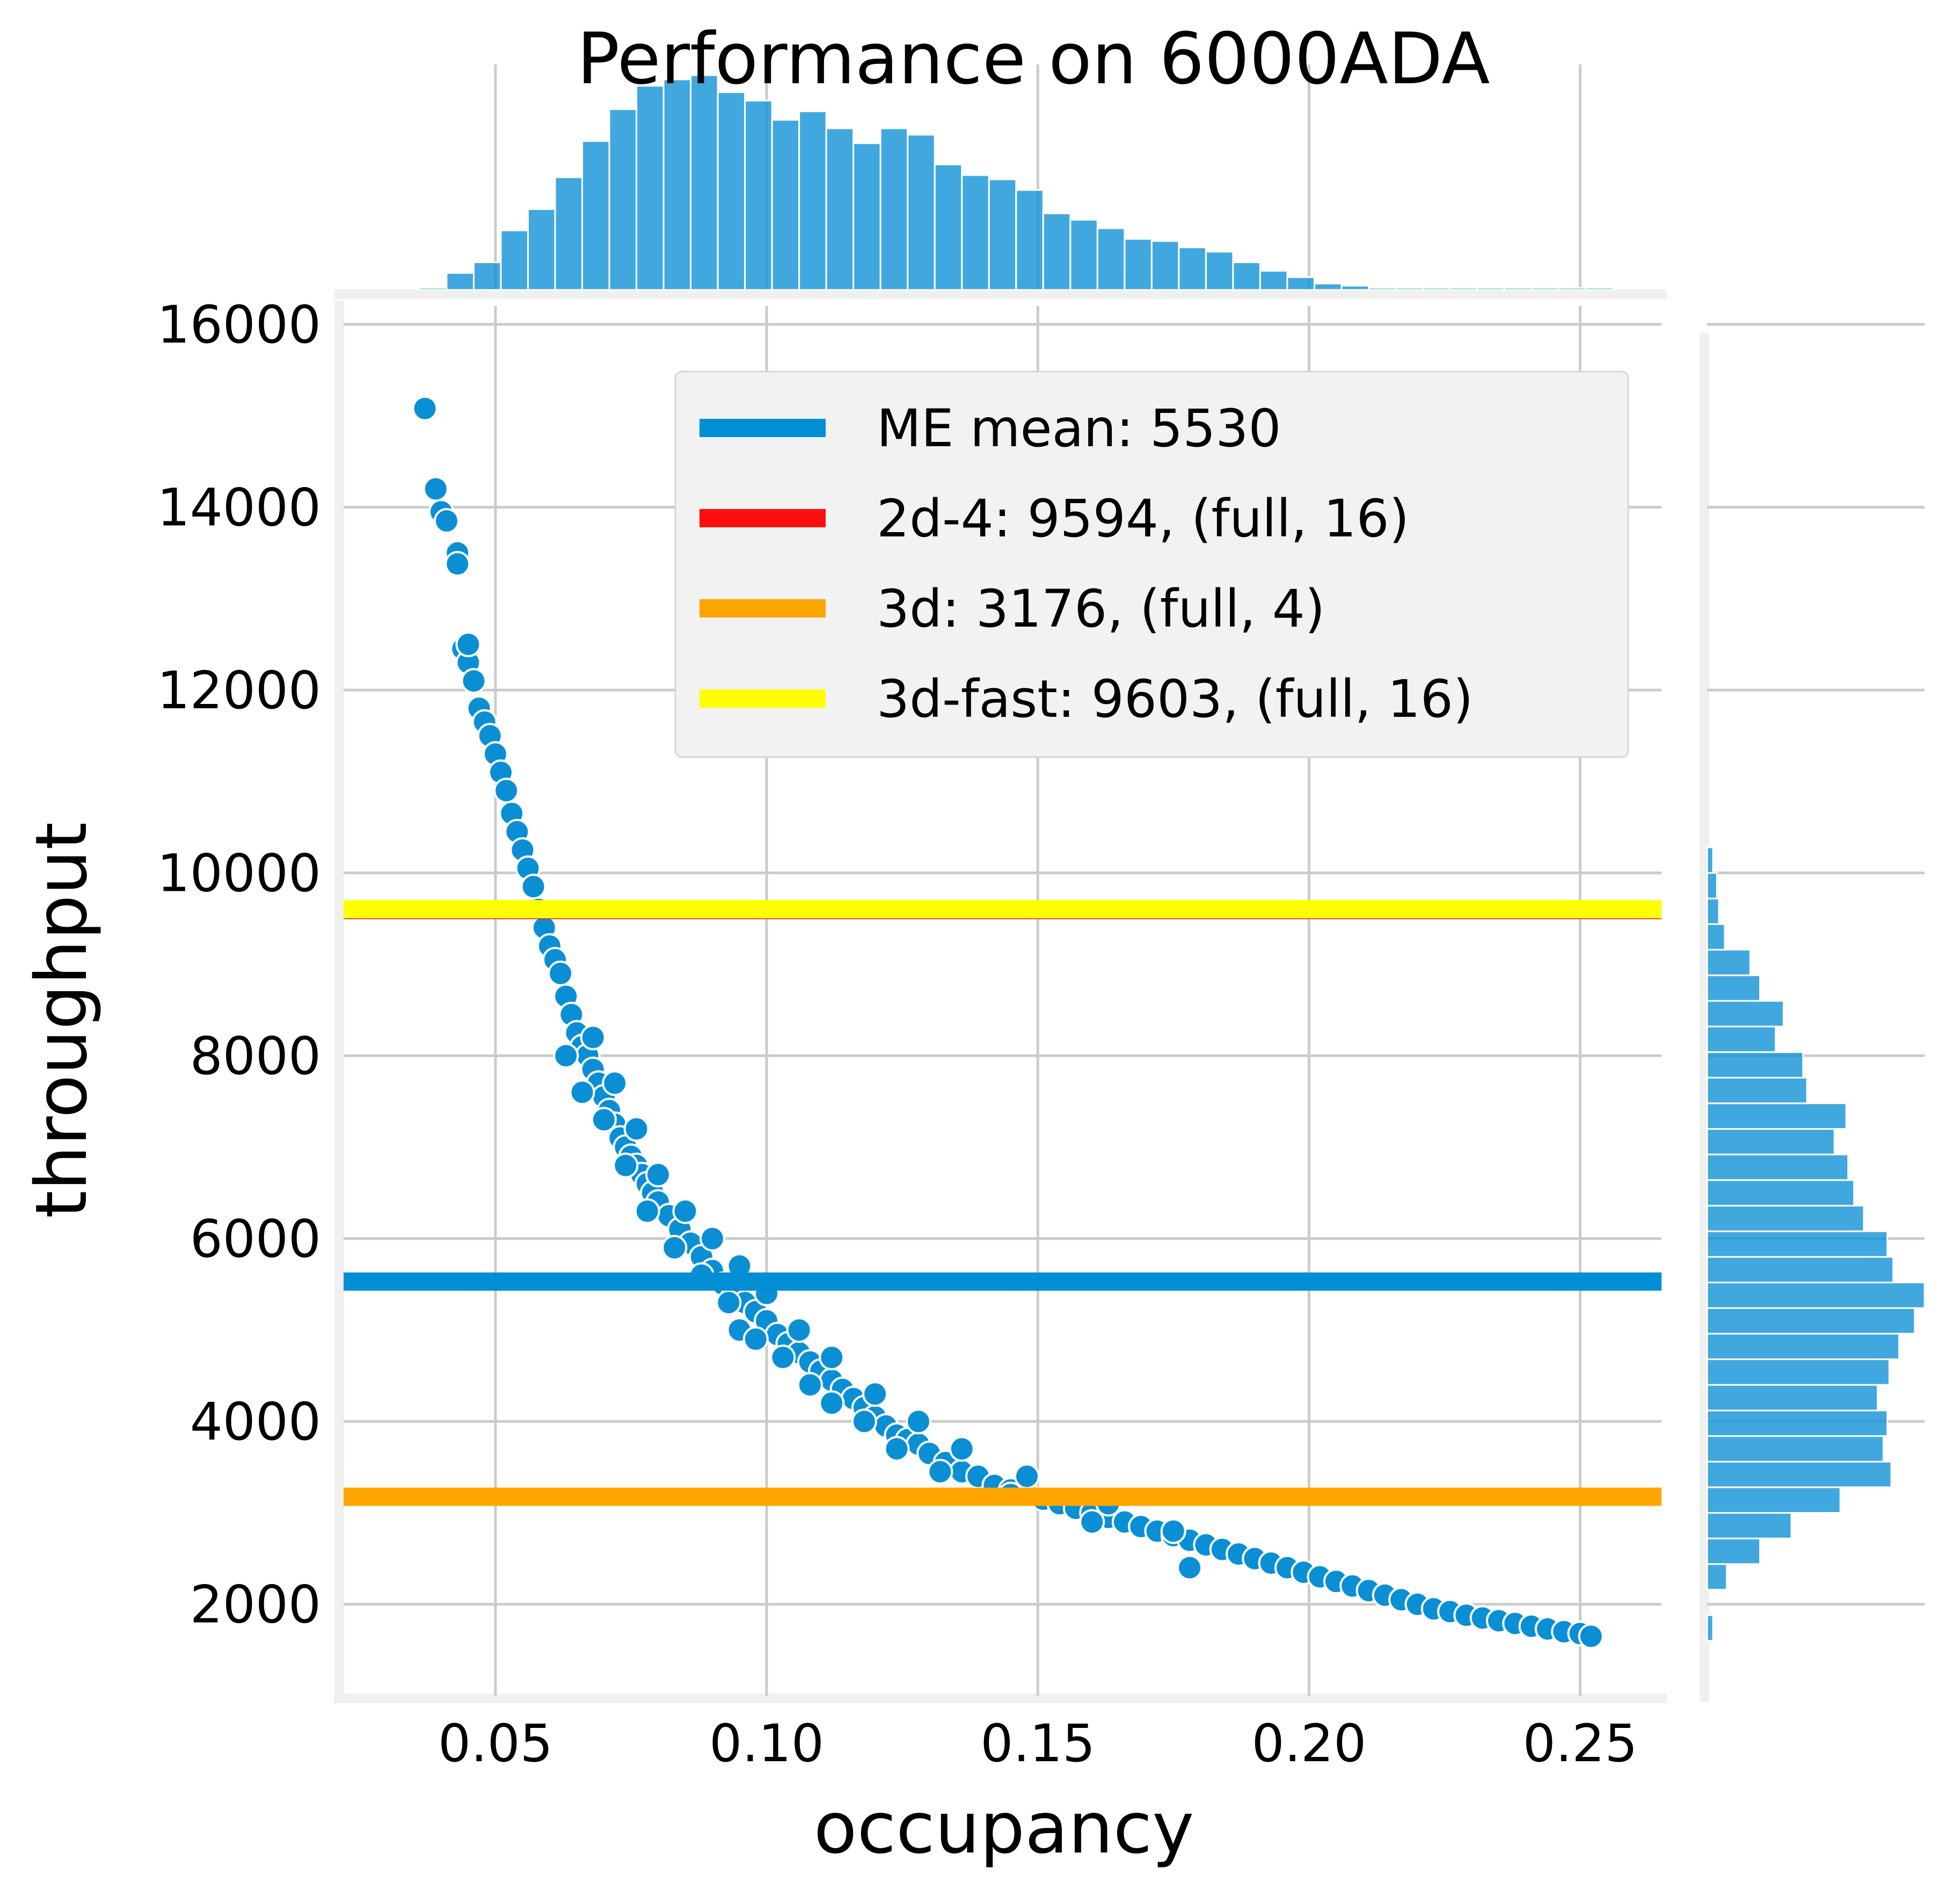  I want to click on x-tick-label: 0.05, so click(496, 1743).